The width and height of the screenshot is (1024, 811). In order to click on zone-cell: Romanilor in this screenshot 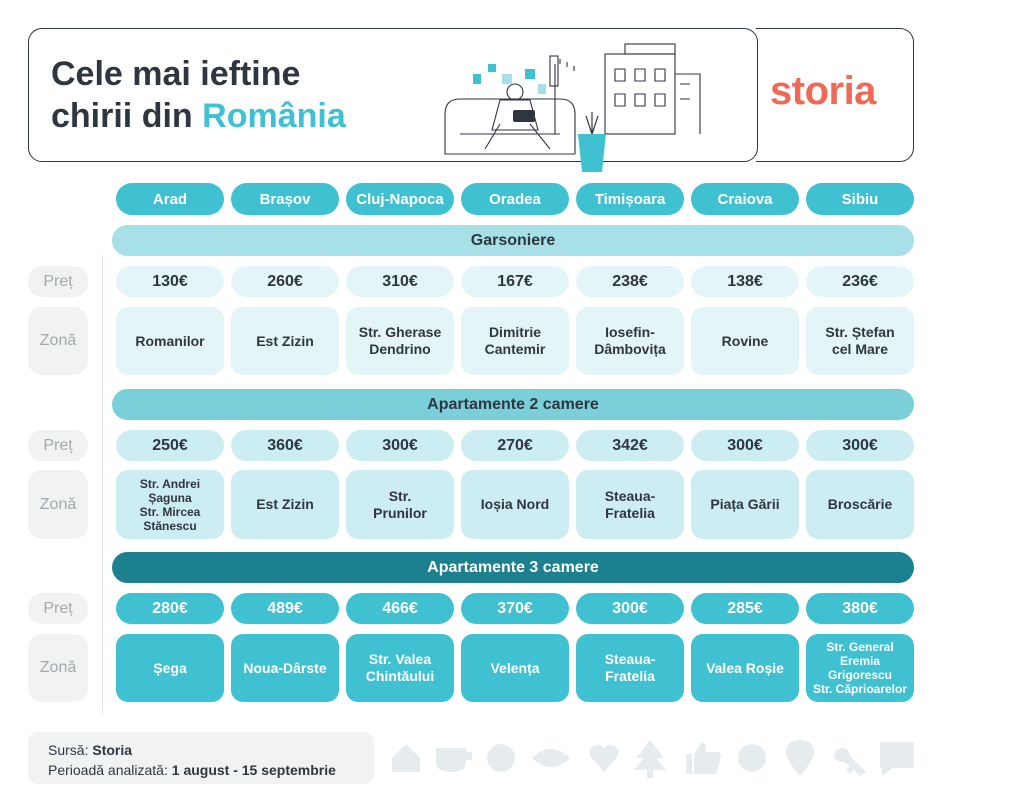, I will do `click(170, 341)`.